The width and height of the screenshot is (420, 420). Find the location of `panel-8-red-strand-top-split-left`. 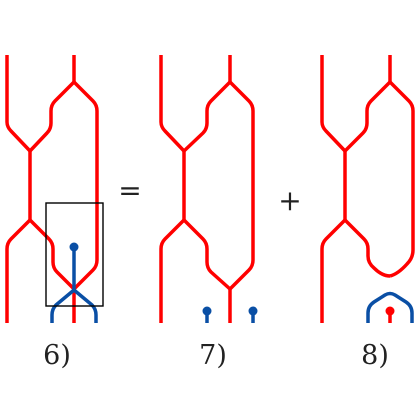

panel-8-red-strand-top-split-left is located at coordinates (367, 116).